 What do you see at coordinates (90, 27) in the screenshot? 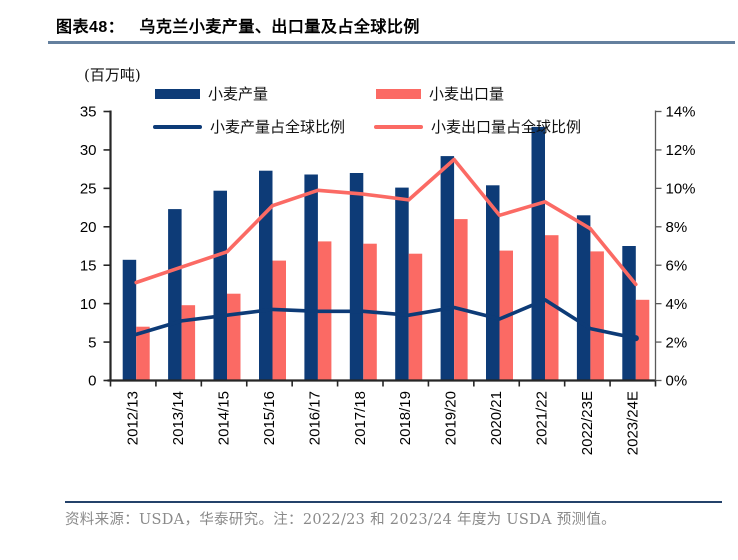
I see `figure-number: 图表48：` at bounding box center [90, 27].